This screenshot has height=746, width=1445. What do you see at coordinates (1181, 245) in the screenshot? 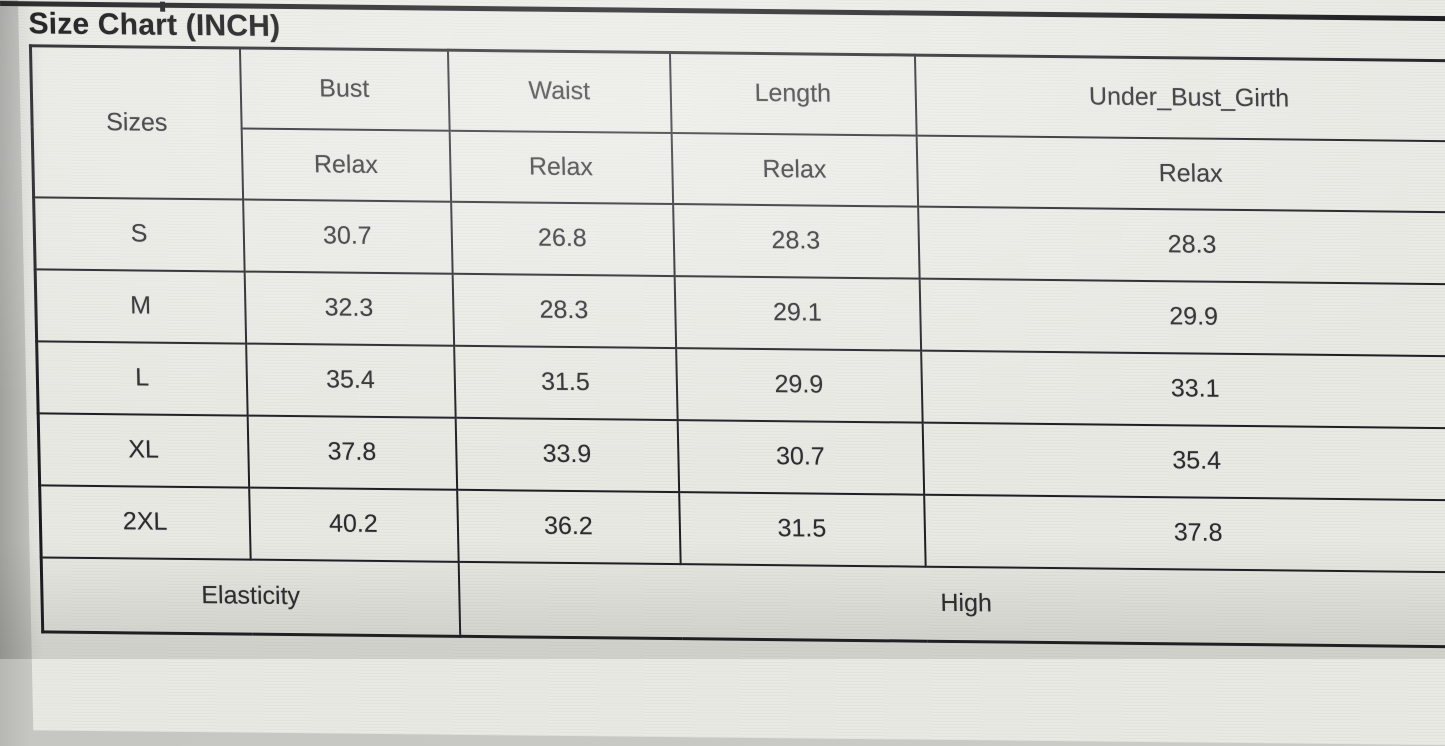
I see `under-bust-girth-value: 28.3` at bounding box center [1181, 245].